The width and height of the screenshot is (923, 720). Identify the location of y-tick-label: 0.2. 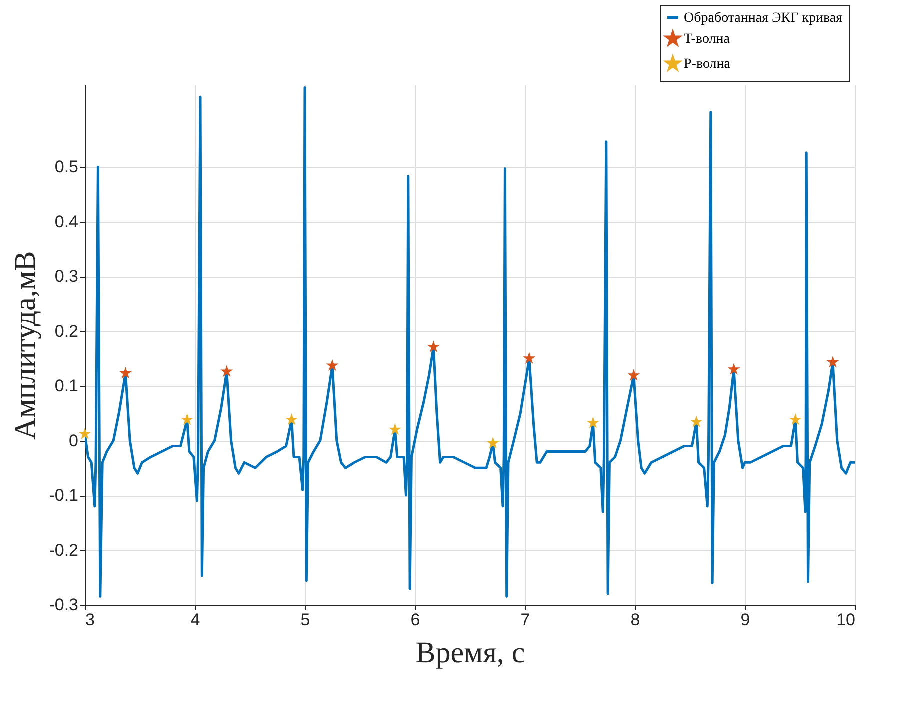
(66, 331).